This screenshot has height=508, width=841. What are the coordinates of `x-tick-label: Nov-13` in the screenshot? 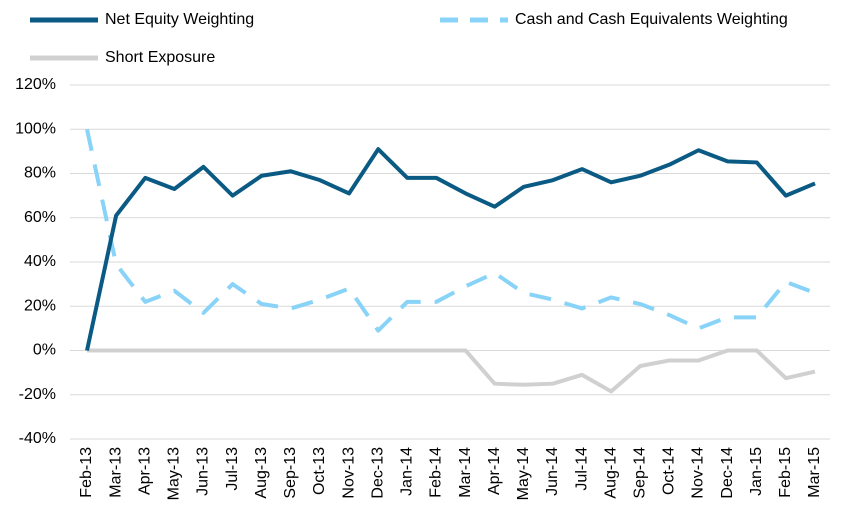 It's located at (348, 473).